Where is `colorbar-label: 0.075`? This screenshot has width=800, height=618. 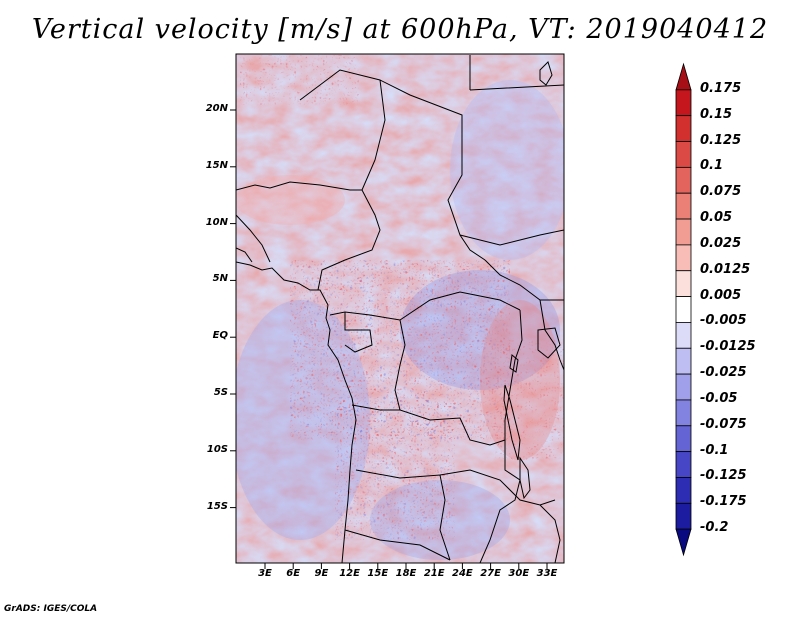 colorbar-label: 0.075 is located at coordinates (721, 192).